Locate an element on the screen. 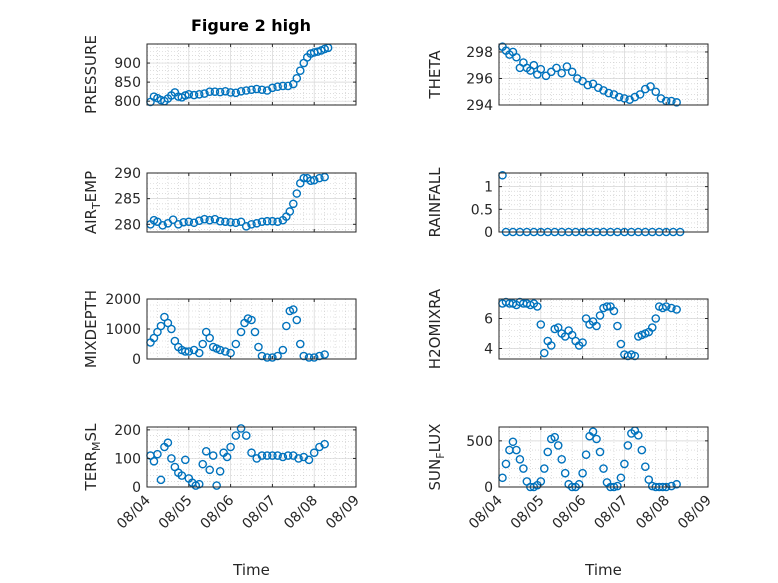 This screenshot has width=778, height=583. y-tick-label: 280 is located at coordinates (127, 225).